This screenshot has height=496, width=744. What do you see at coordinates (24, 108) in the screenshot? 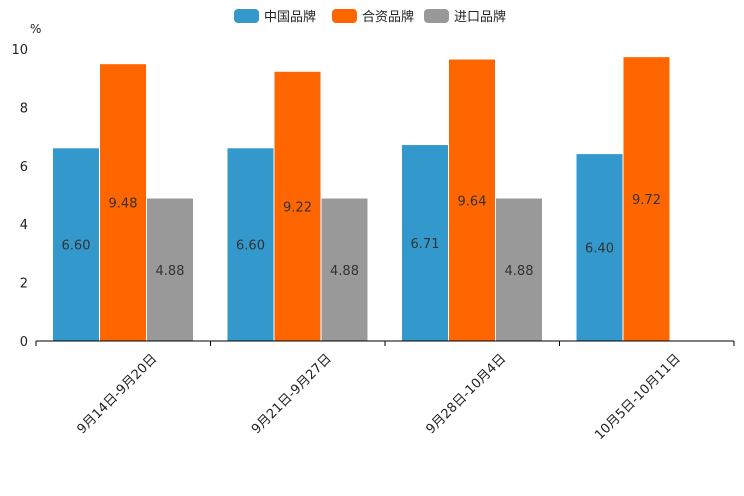
I see `y-tick-label: 8` at bounding box center [24, 108].